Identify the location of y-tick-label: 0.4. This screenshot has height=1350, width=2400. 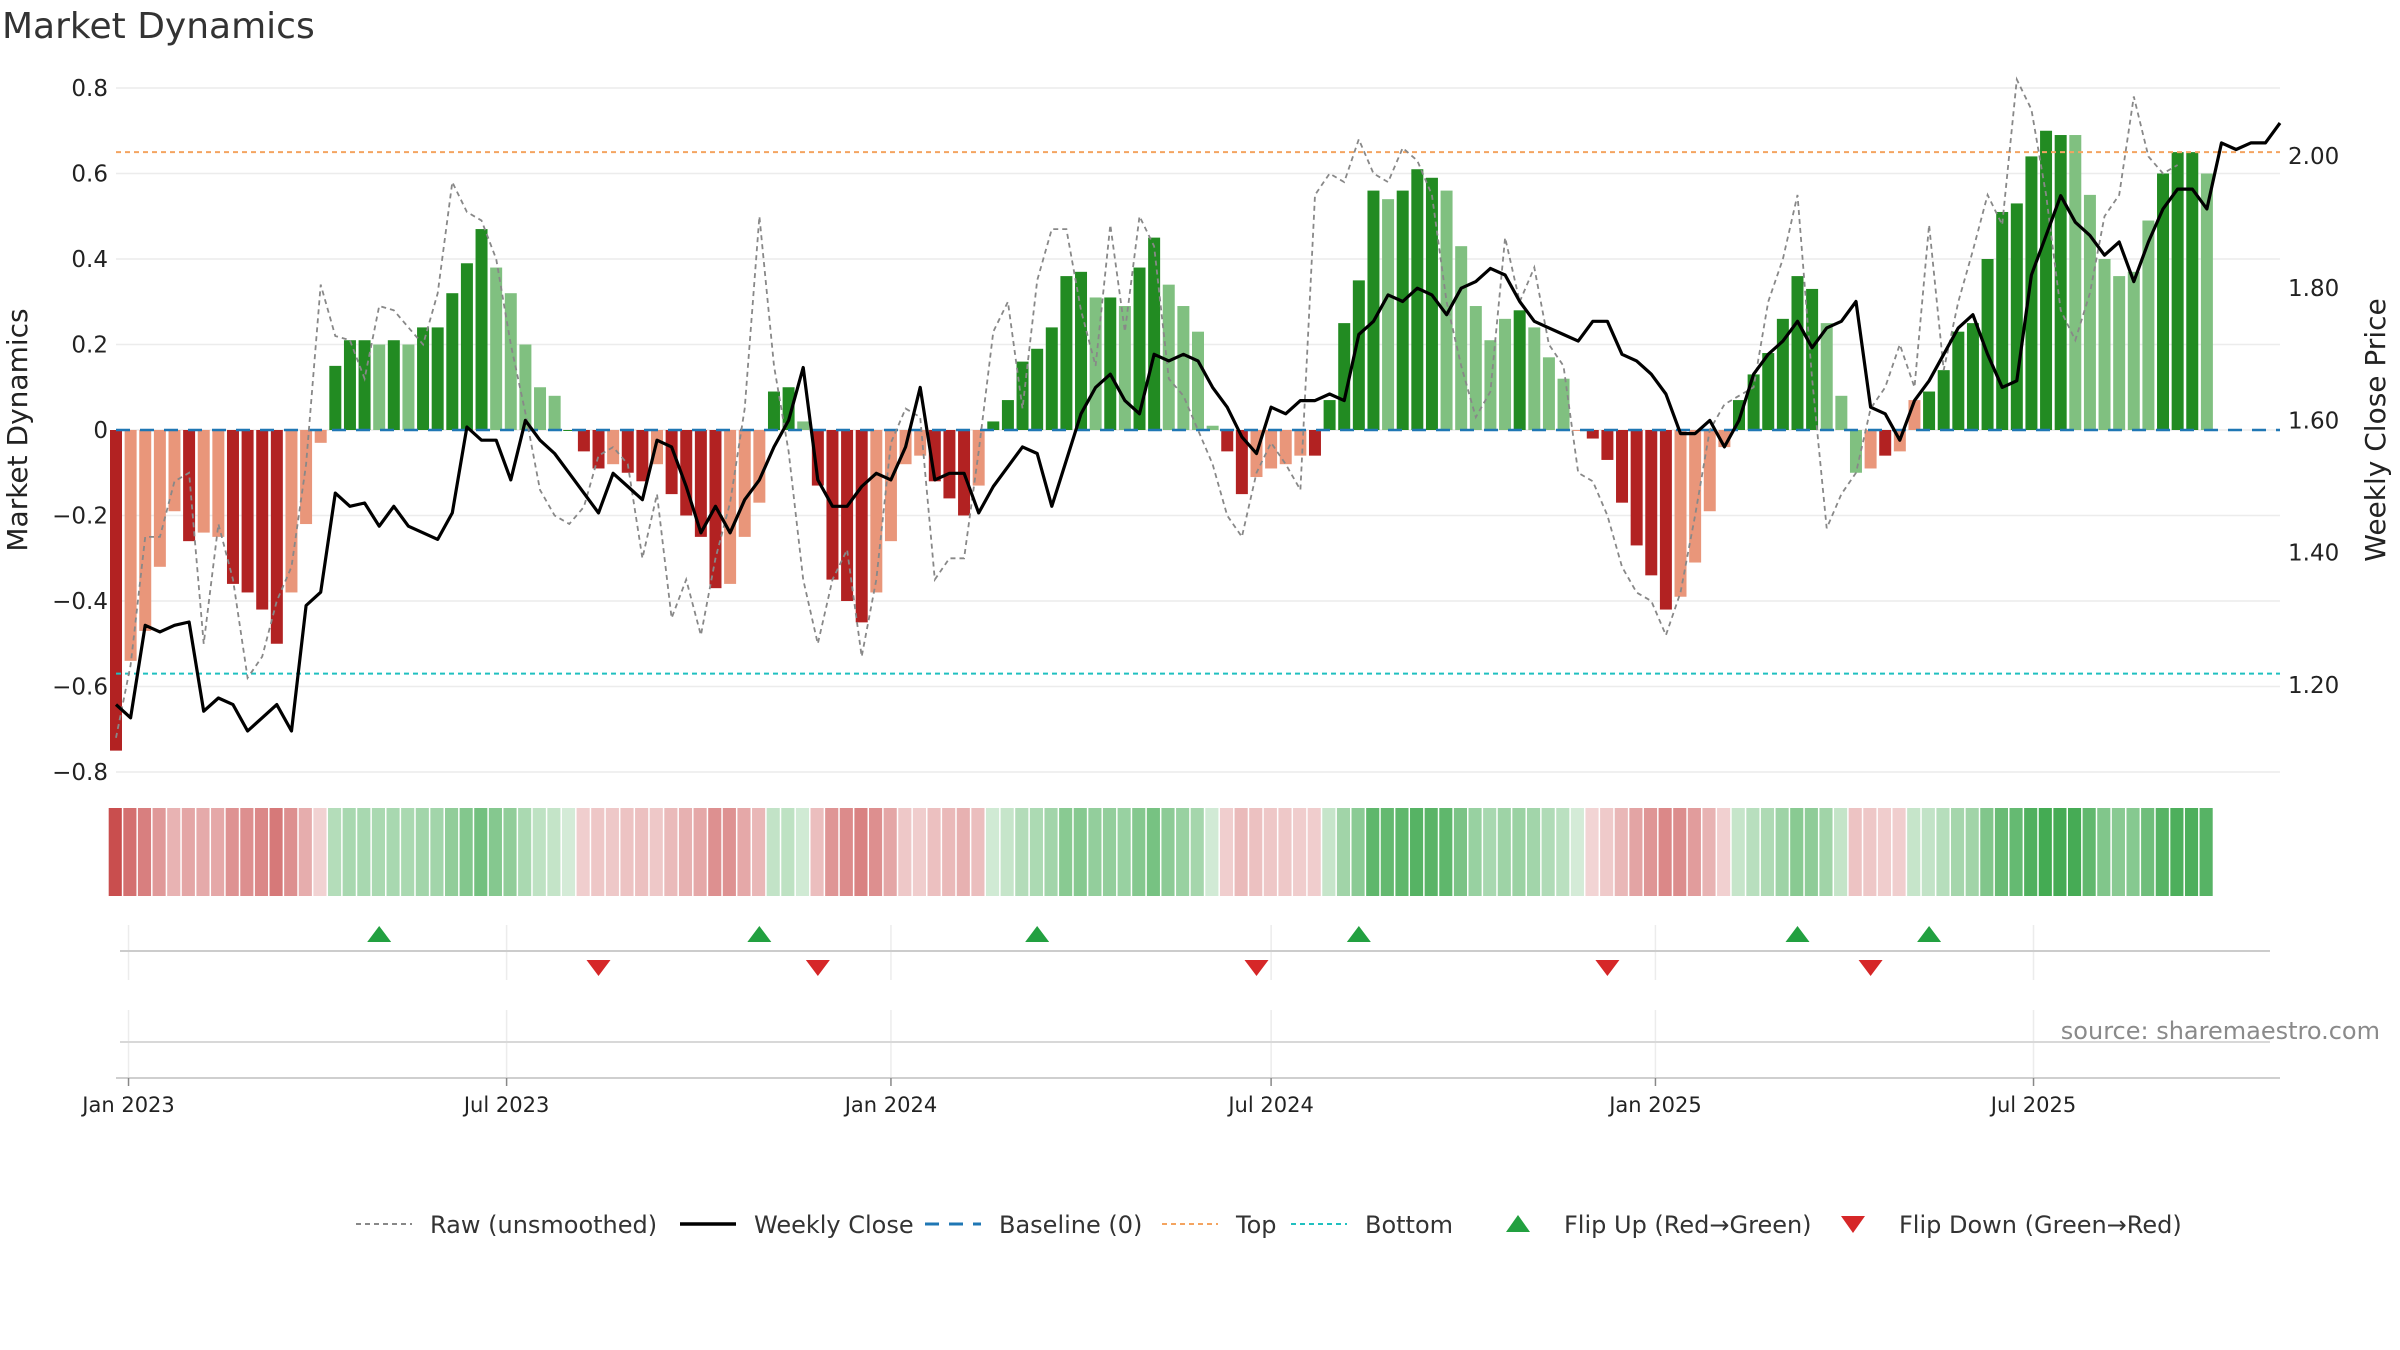
(89, 260).